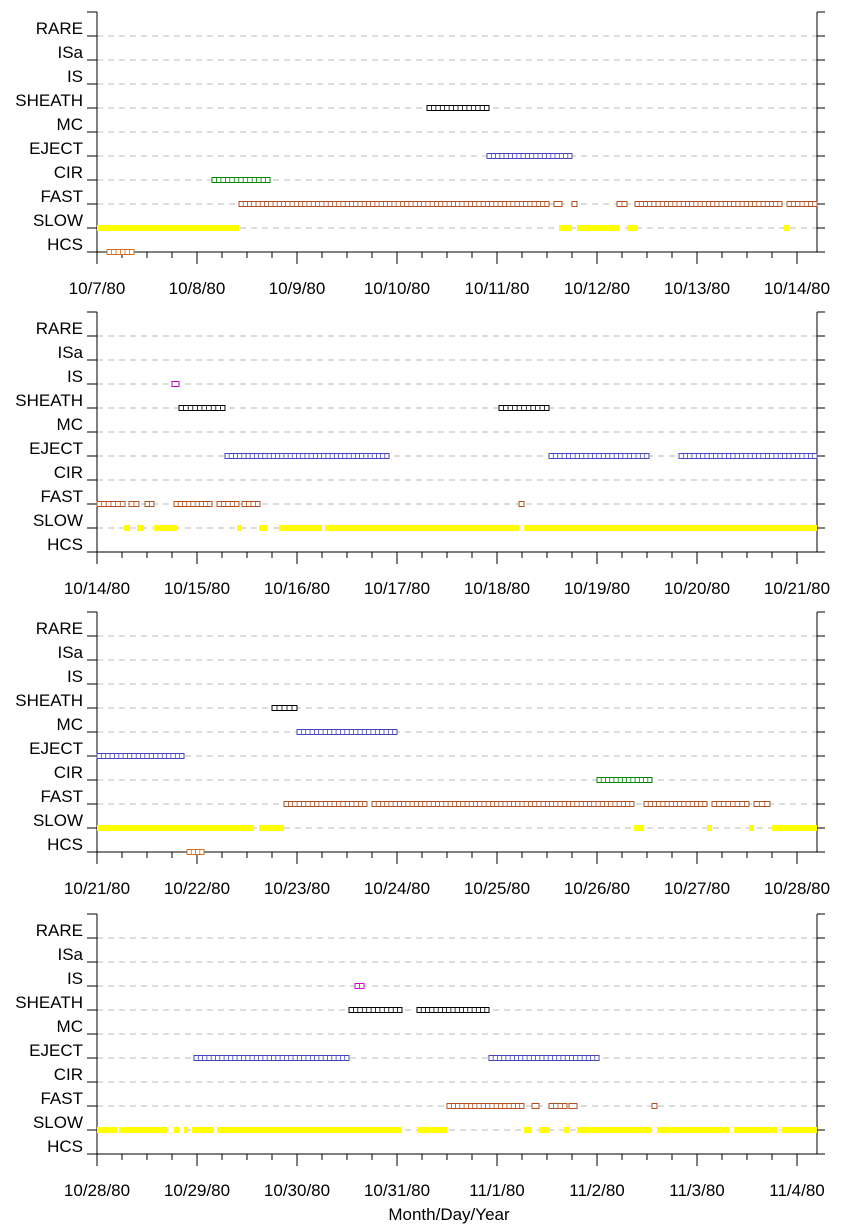  What do you see at coordinates (197, 588) in the screenshot?
I see `date-tick-label: 10/15/80` at bounding box center [197, 588].